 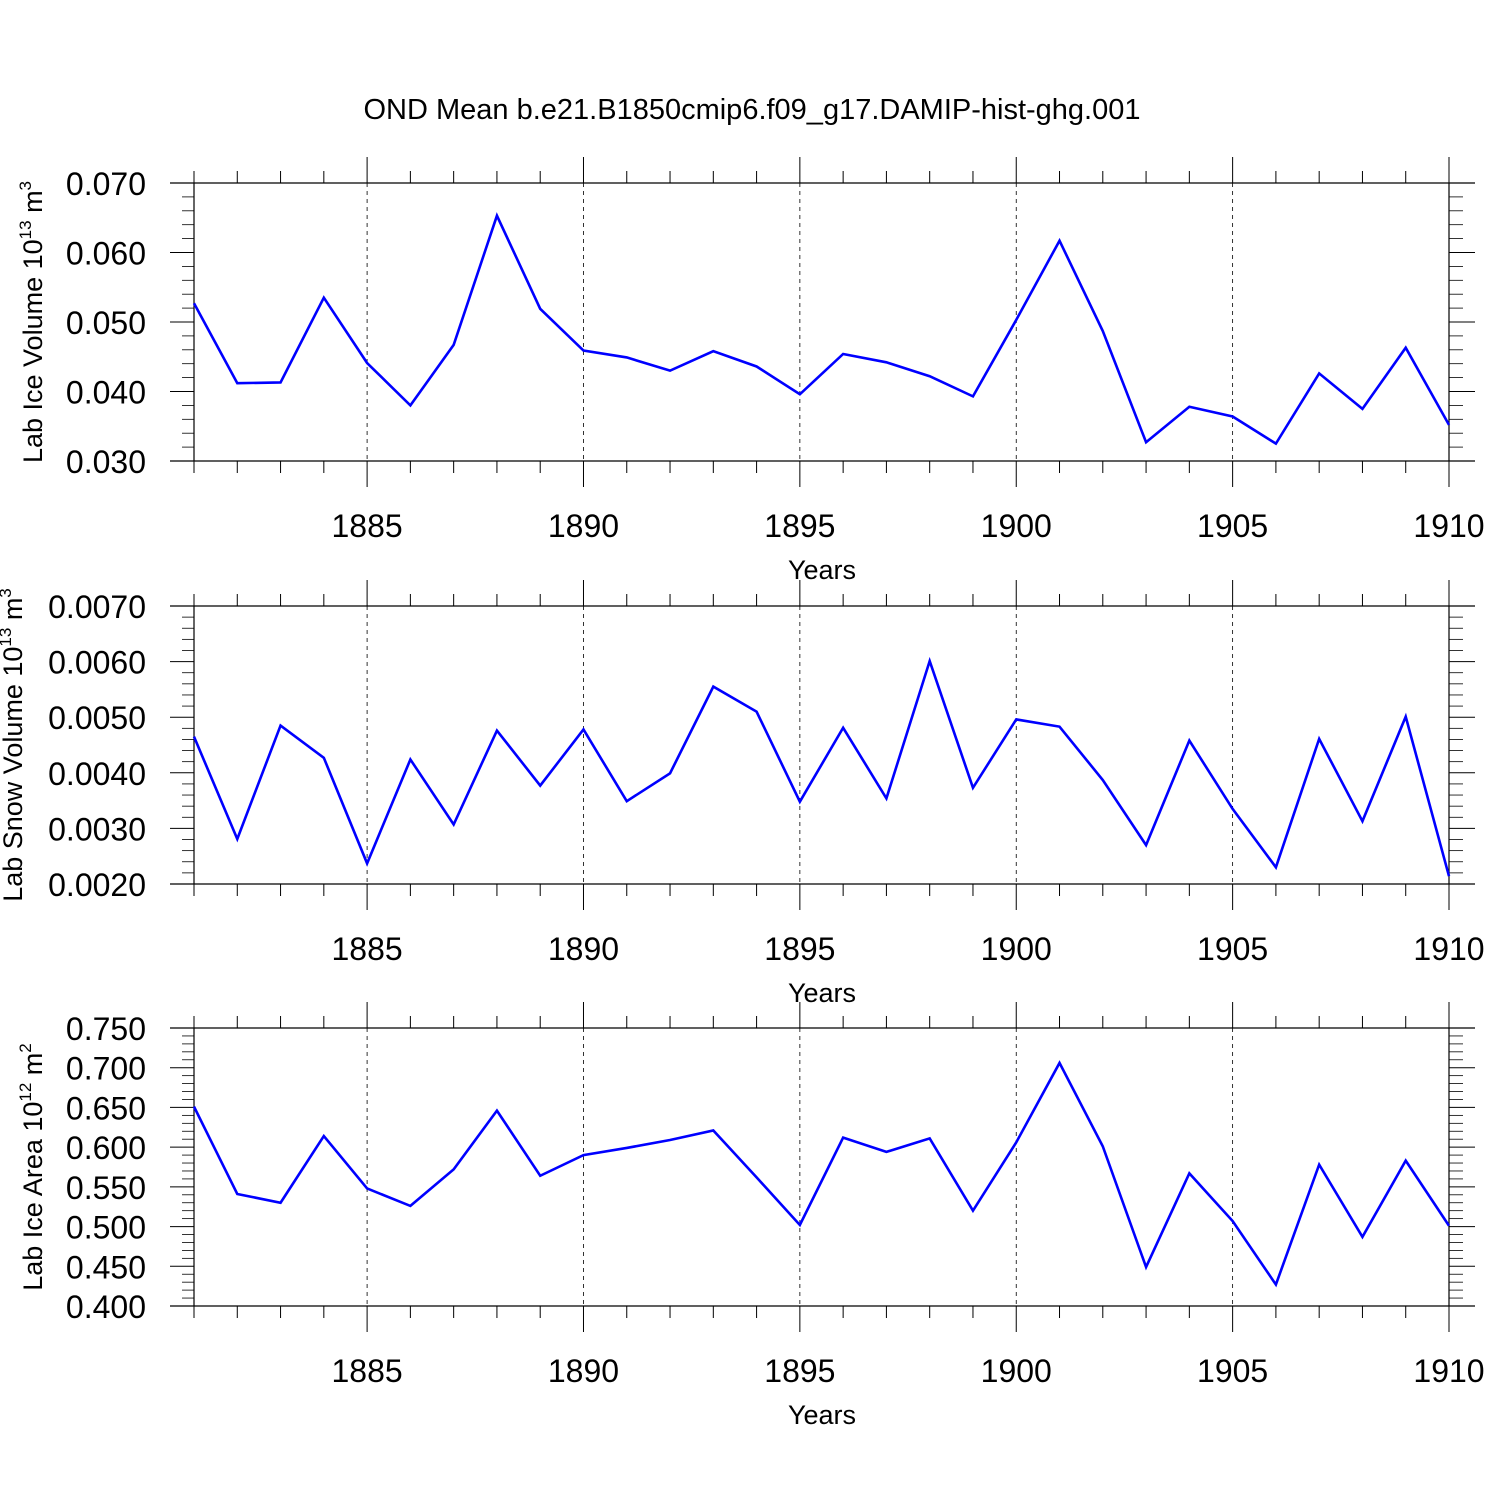 What do you see at coordinates (32, 1167) in the screenshot?
I see `y-axis-label: Lab Ice Area 1012 m2` at bounding box center [32, 1167].